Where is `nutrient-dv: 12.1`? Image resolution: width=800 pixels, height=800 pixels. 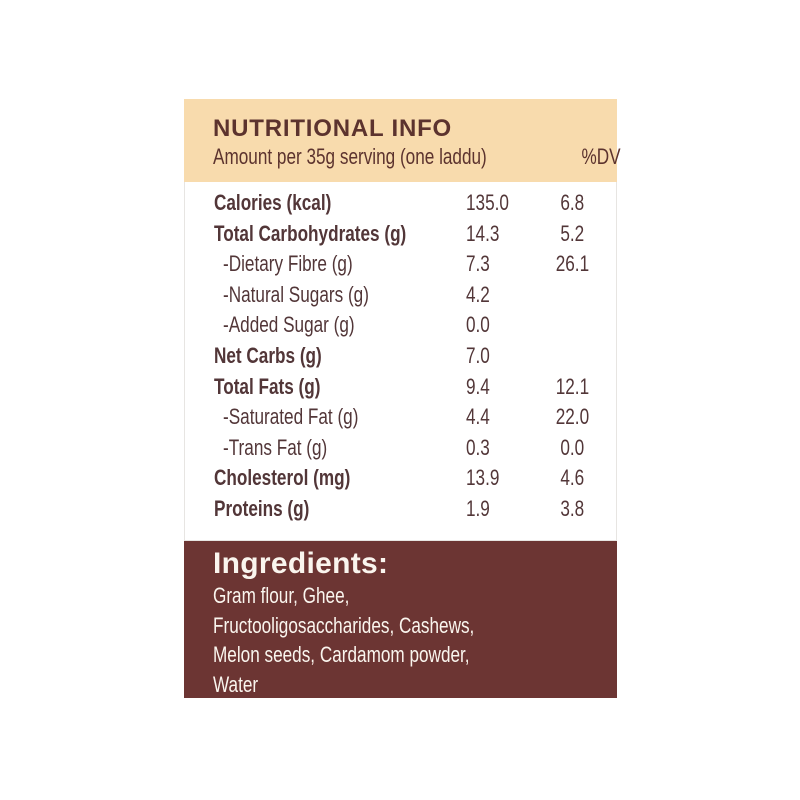 nutrient-dv: 12.1 is located at coordinates (572, 386).